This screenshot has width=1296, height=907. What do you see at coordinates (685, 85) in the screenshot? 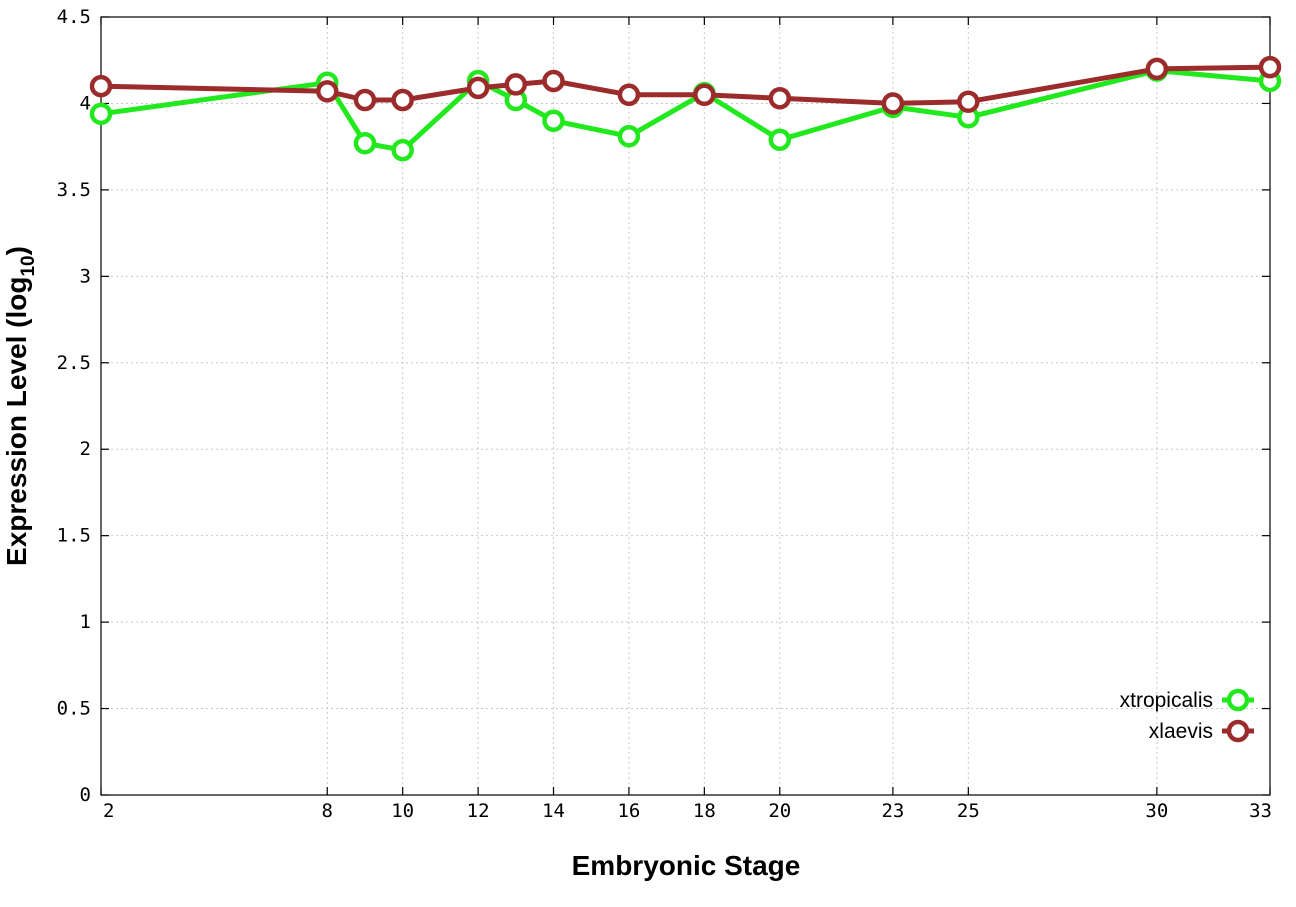
I see `series-xlaevis` at bounding box center [685, 85].